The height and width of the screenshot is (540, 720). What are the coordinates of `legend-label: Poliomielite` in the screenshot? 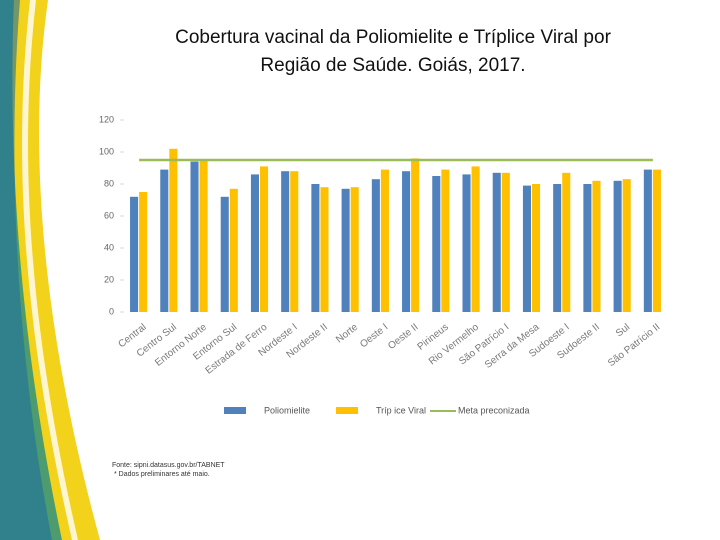 It's located at (287, 410).